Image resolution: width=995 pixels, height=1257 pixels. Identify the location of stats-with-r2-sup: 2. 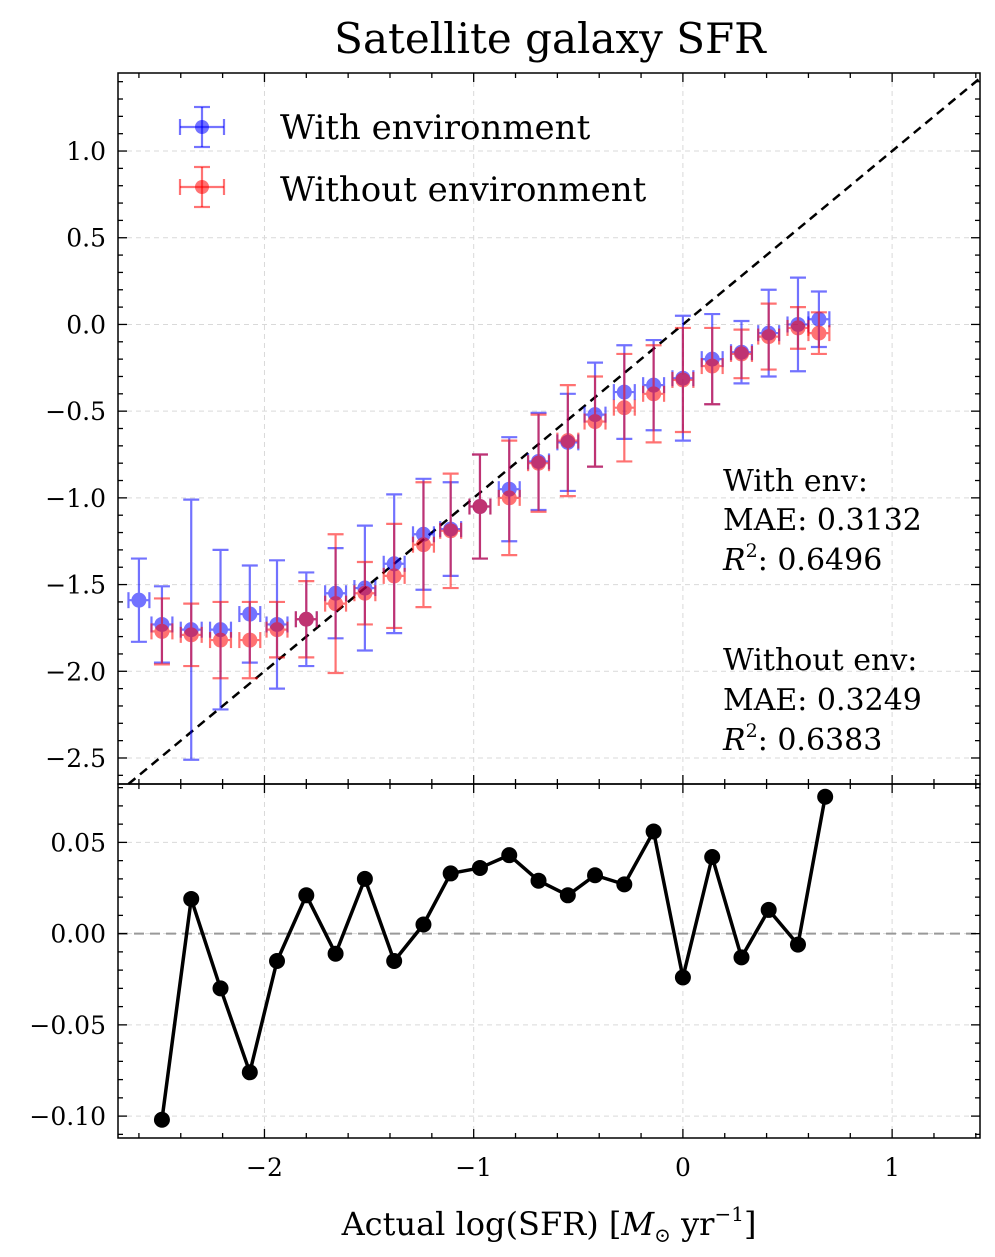
(752, 551).